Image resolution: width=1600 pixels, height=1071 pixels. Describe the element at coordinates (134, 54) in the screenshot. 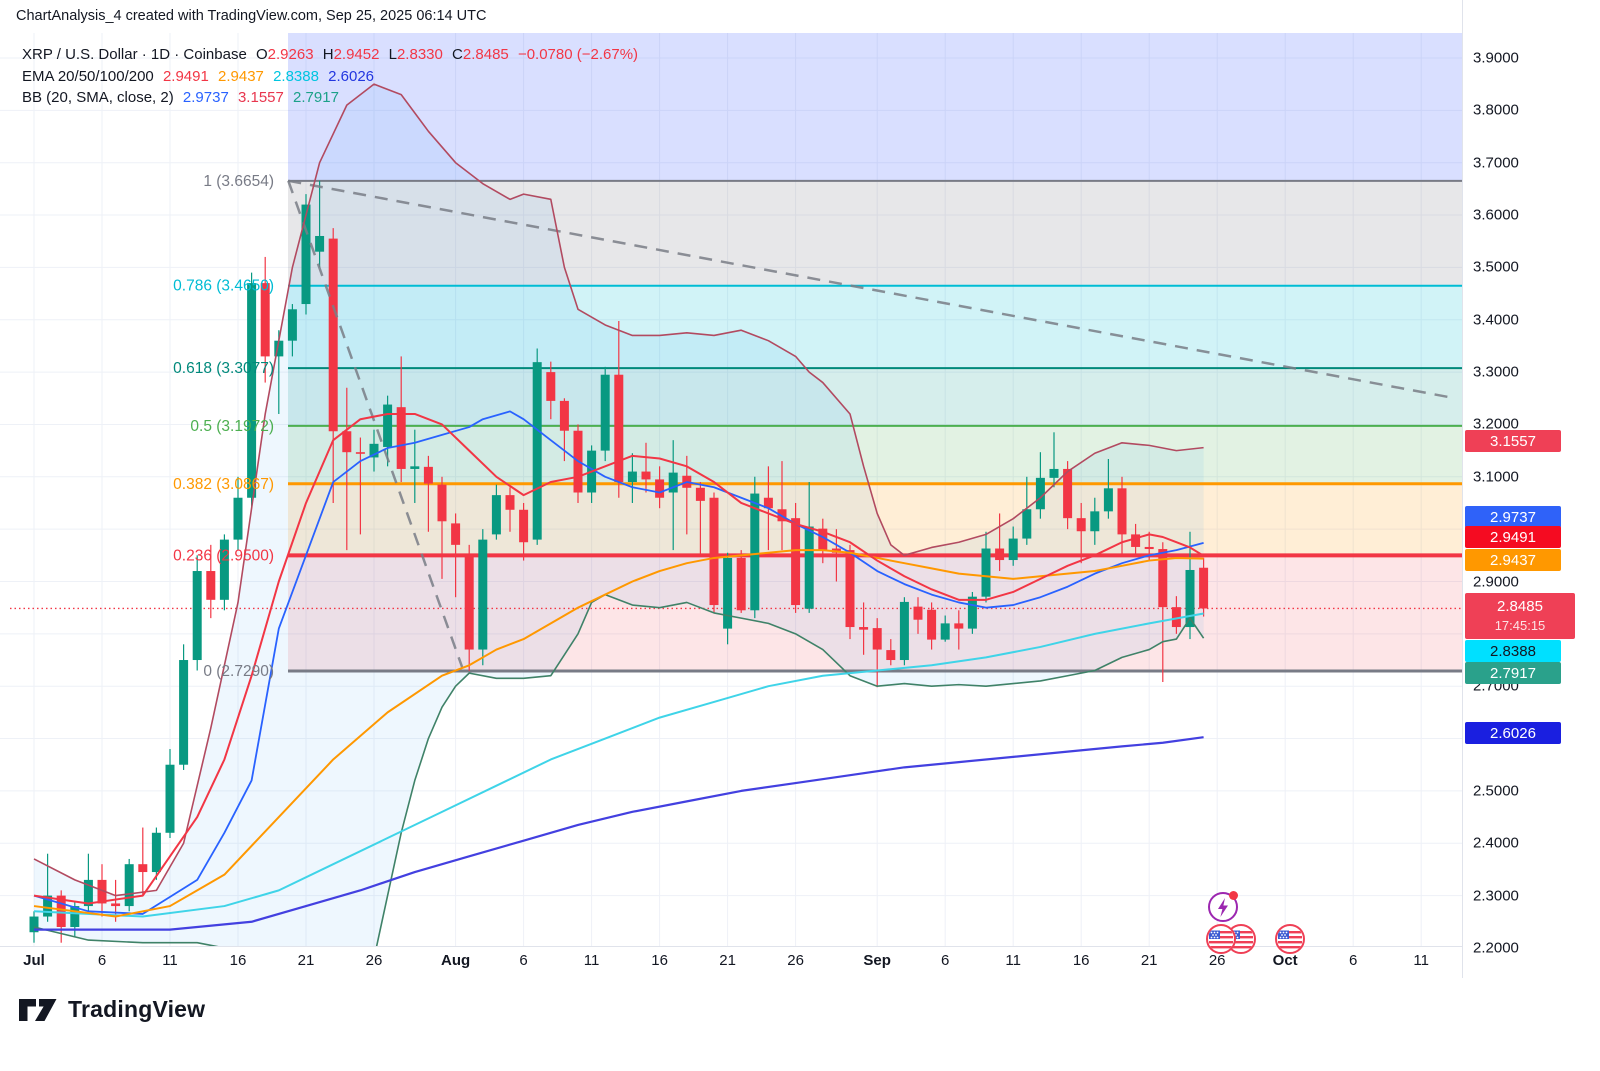

I see `symbol-title: XRP / U.S. Dollar · 1D · Coinbase` at that location.